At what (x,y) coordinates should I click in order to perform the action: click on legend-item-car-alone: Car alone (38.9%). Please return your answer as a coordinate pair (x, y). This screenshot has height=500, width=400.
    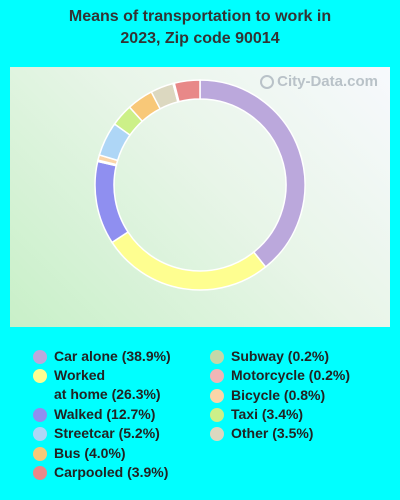
    Looking at the image, I should click on (102, 356).